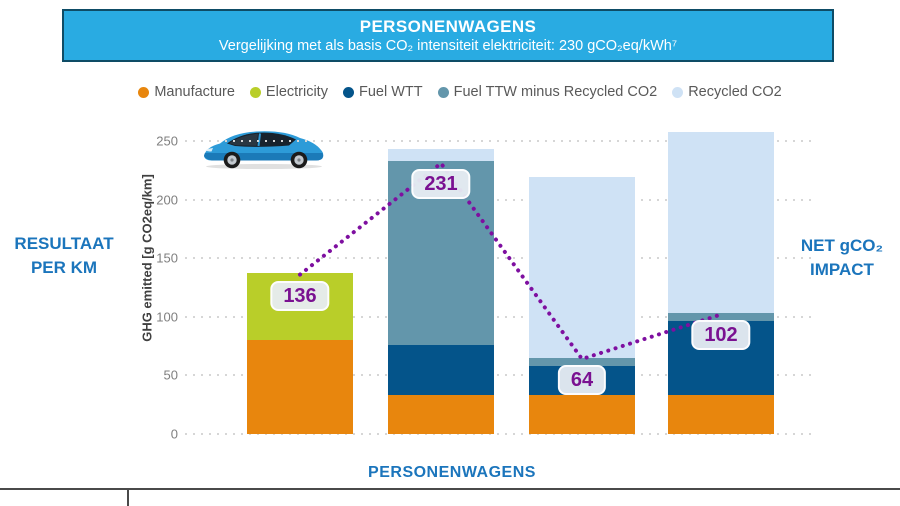 This screenshot has width=900, height=506. Describe the element at coordinates (582, 267) in the screenshot. I see `bar-segment-bar-3-recycled-co2` at that location.